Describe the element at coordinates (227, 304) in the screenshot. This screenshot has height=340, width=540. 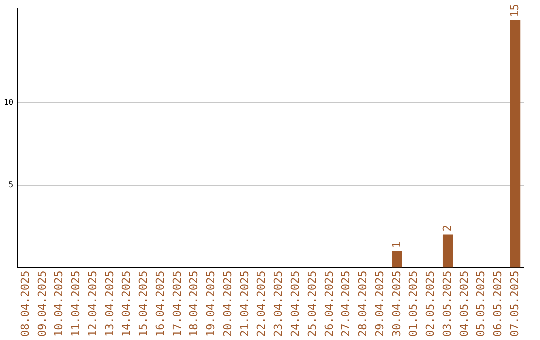
I see `x-tick-label: 20.04.2025` at that location.